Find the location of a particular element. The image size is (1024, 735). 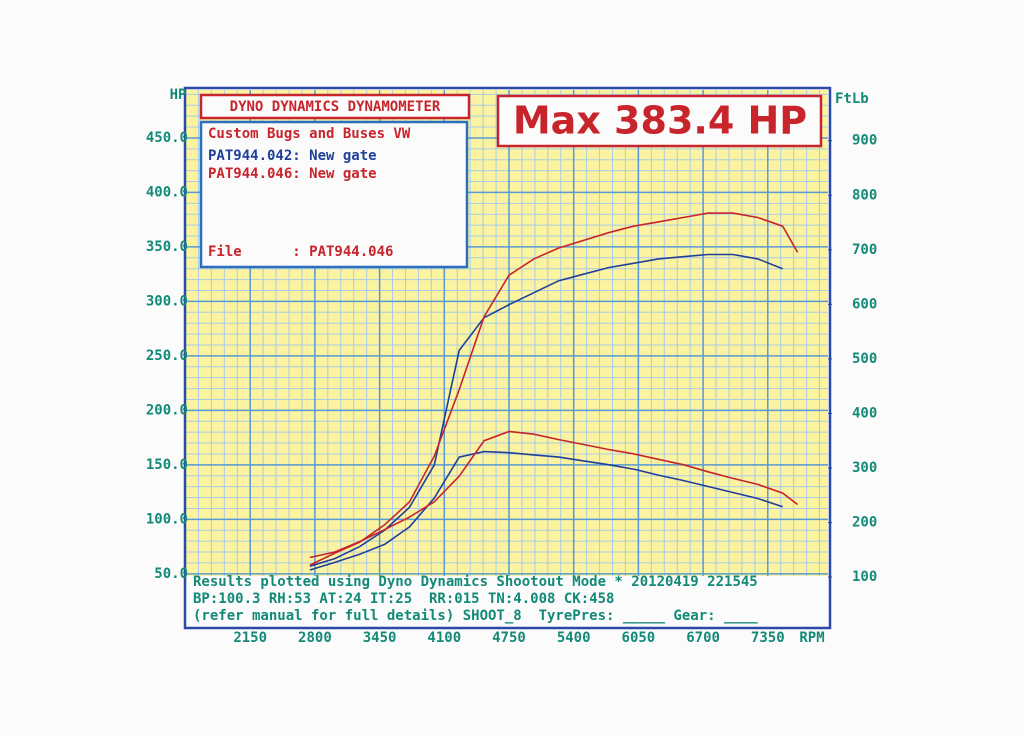

x-tick-label: 2800 is located at coordinates (315, 638).